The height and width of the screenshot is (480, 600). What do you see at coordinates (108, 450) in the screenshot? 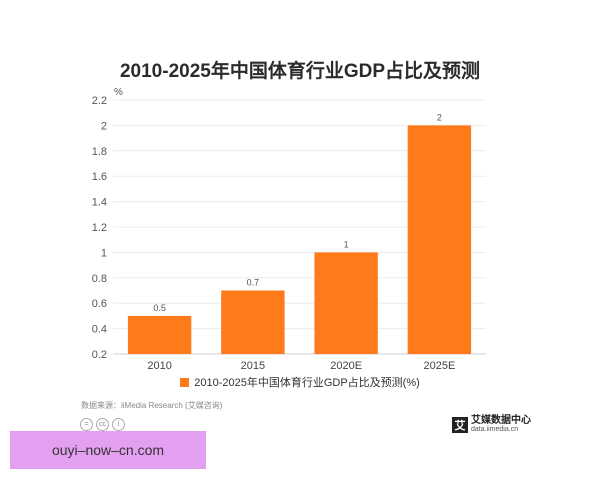
I see `watermark-link: ouyi–now–cn.com` at bounding box center [108, 450].